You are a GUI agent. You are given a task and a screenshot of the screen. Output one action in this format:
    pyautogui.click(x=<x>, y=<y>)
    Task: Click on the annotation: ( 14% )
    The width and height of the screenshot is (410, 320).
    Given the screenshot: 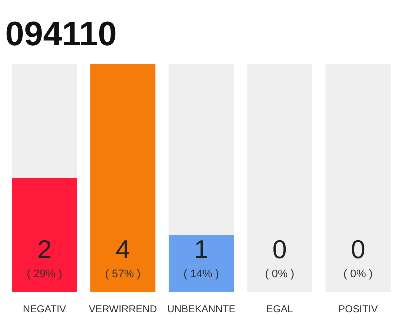 What is the action you would take?
    pyautogui.click(x=202, y=274)
    